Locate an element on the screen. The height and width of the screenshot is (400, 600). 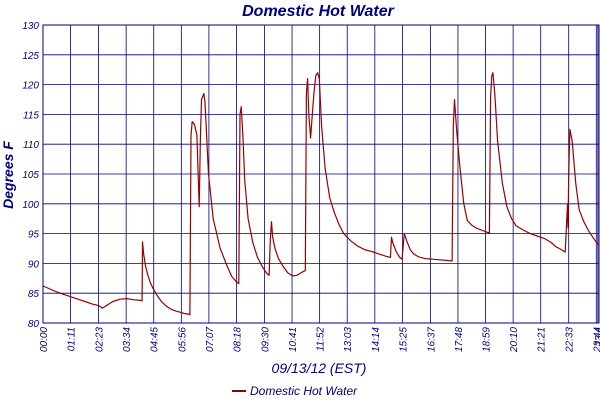
y-tick-label: 105 is located at coordinates (30, 175).